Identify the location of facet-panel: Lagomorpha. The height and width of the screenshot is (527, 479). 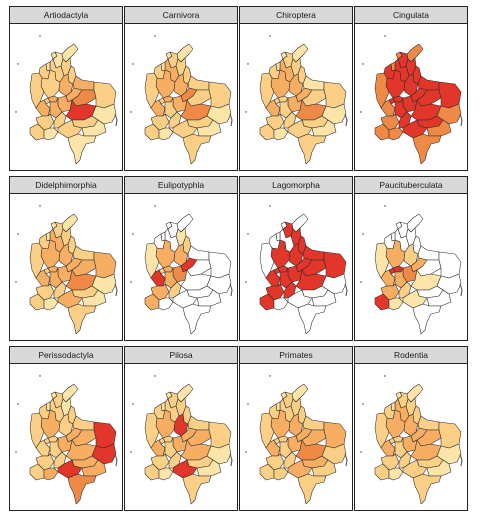
(296, 258).